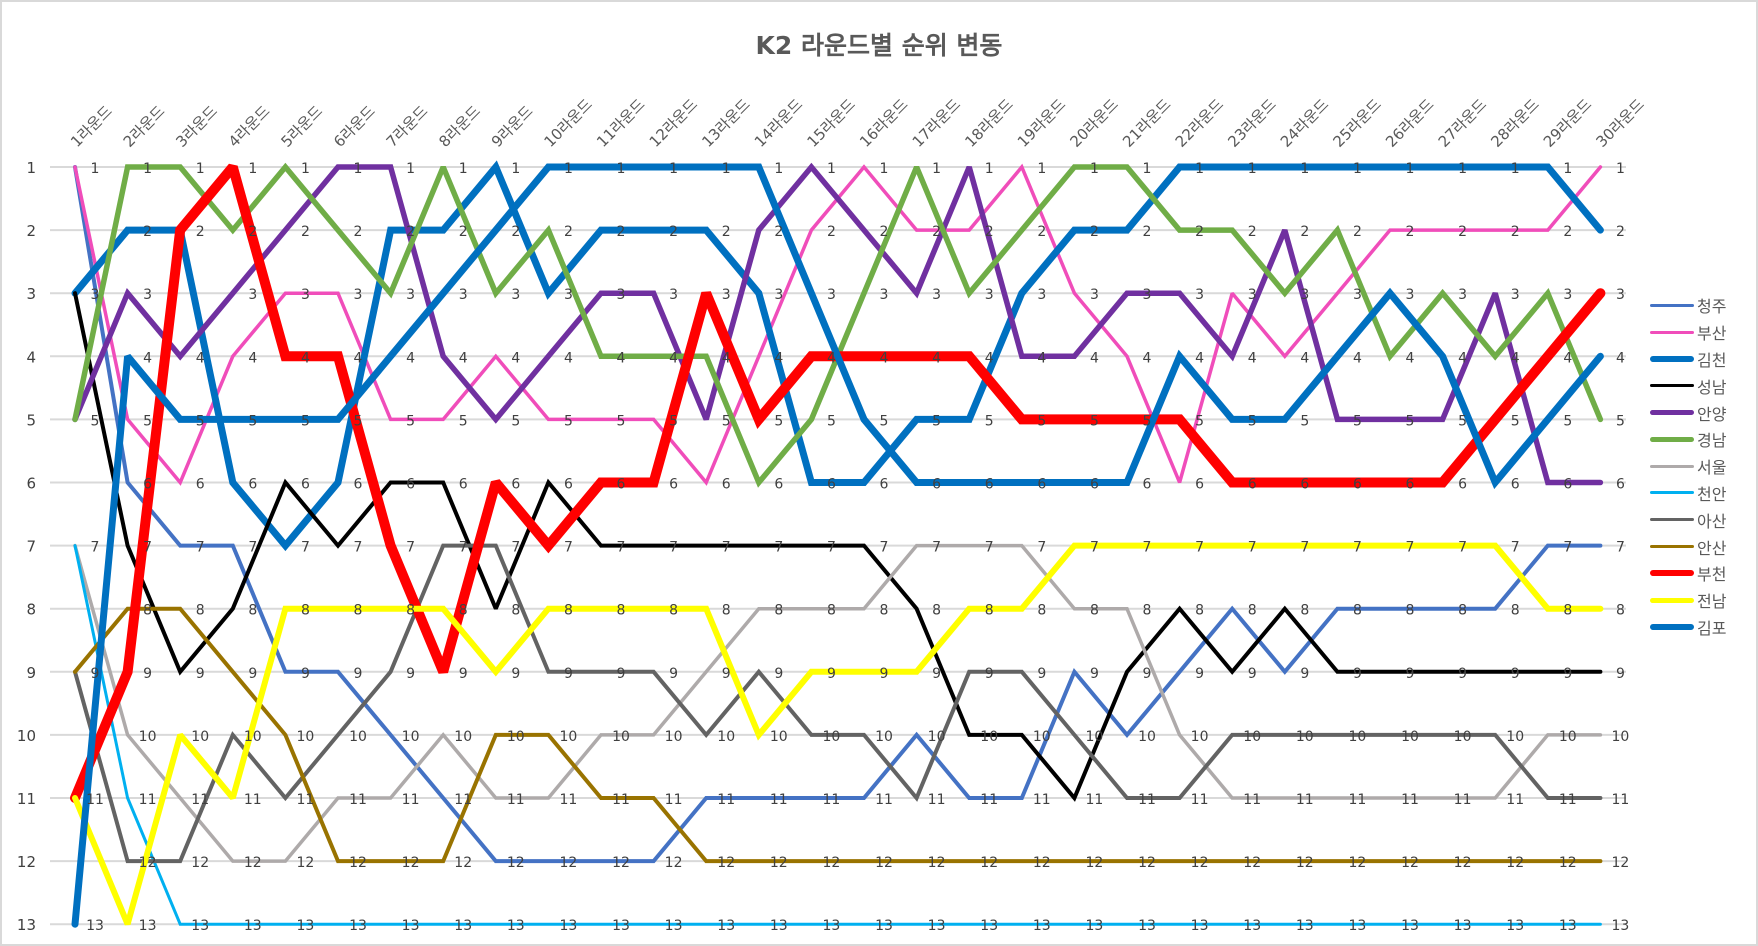  What do you see at coordinates (249, 126) in the screenshot?
I see `x-tick-label: 4라운드` at bounding box center [249, 126].